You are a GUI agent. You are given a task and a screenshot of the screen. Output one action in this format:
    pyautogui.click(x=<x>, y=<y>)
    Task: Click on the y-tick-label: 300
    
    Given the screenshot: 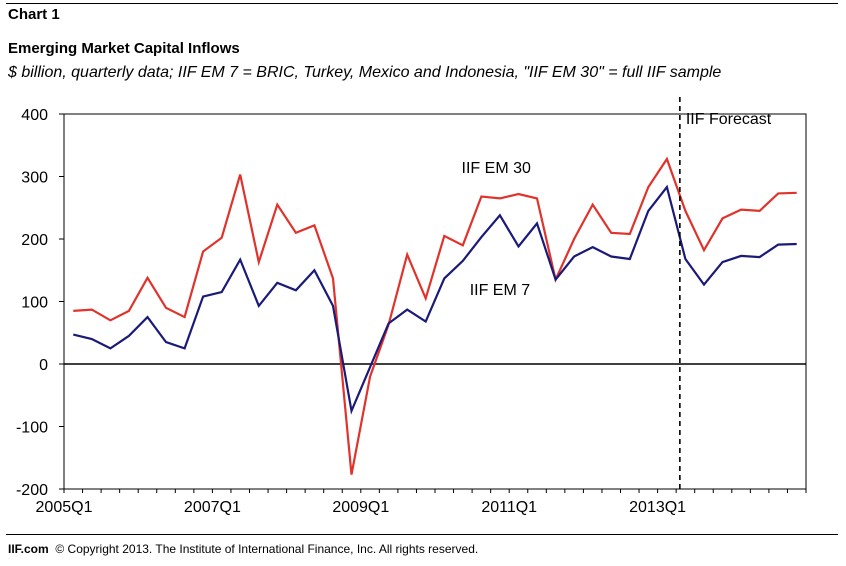 What is the action you would take?
    pyautogui.click(x=34, y=178)
    